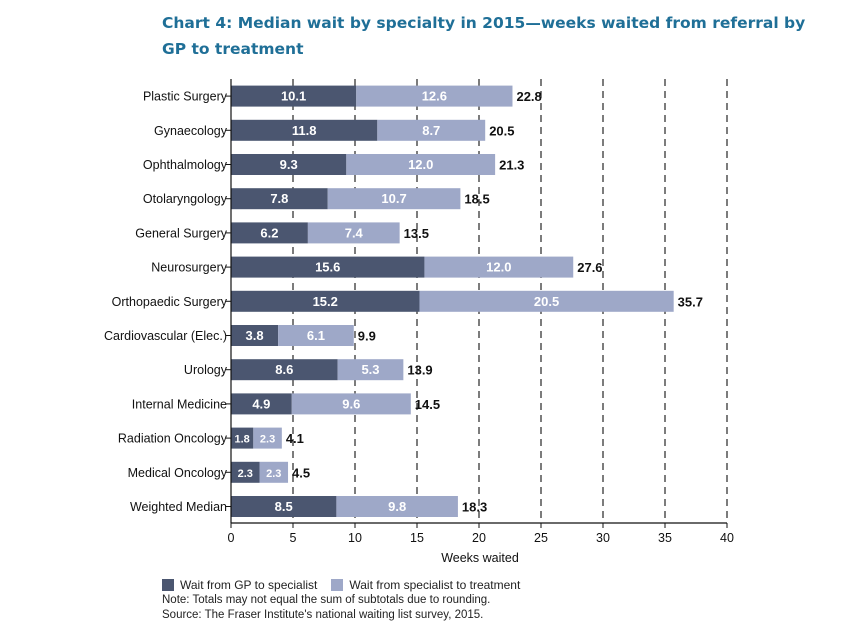 The image size is (857, 637). Describe the element at coordinates (367, 336) in the screenshot. I see `total-label: 9.9` at that location.